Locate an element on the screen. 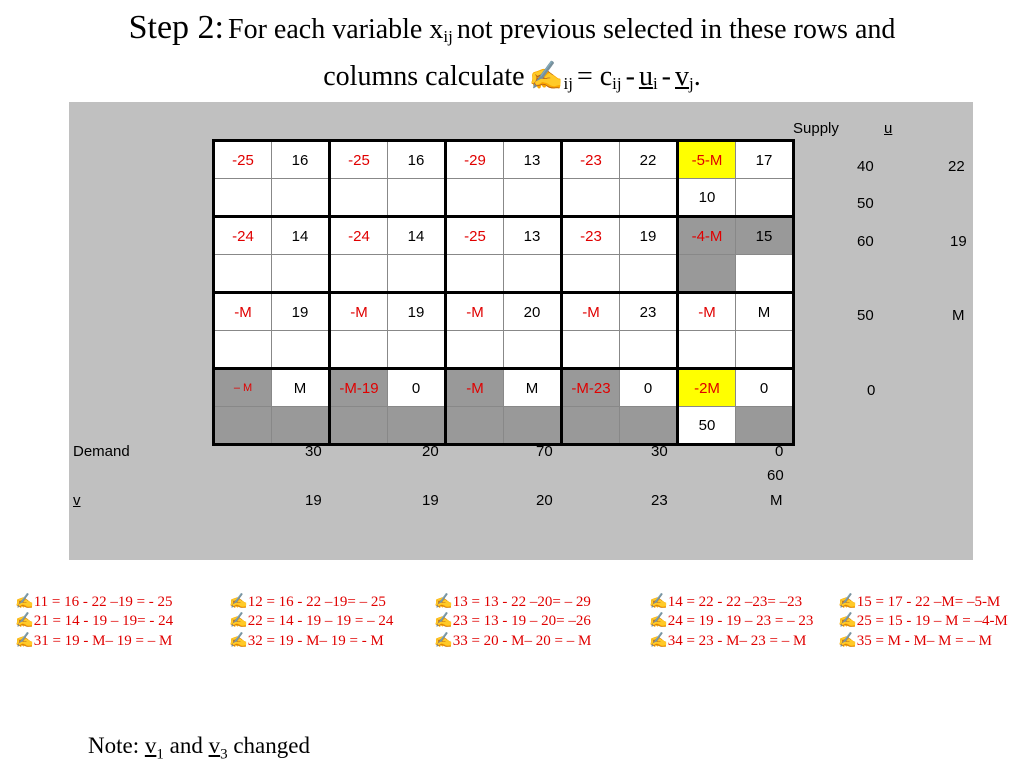 The height and width of the screenshot is (768, 1024). grid-cell: 16 is located at coordinates (300, 159).